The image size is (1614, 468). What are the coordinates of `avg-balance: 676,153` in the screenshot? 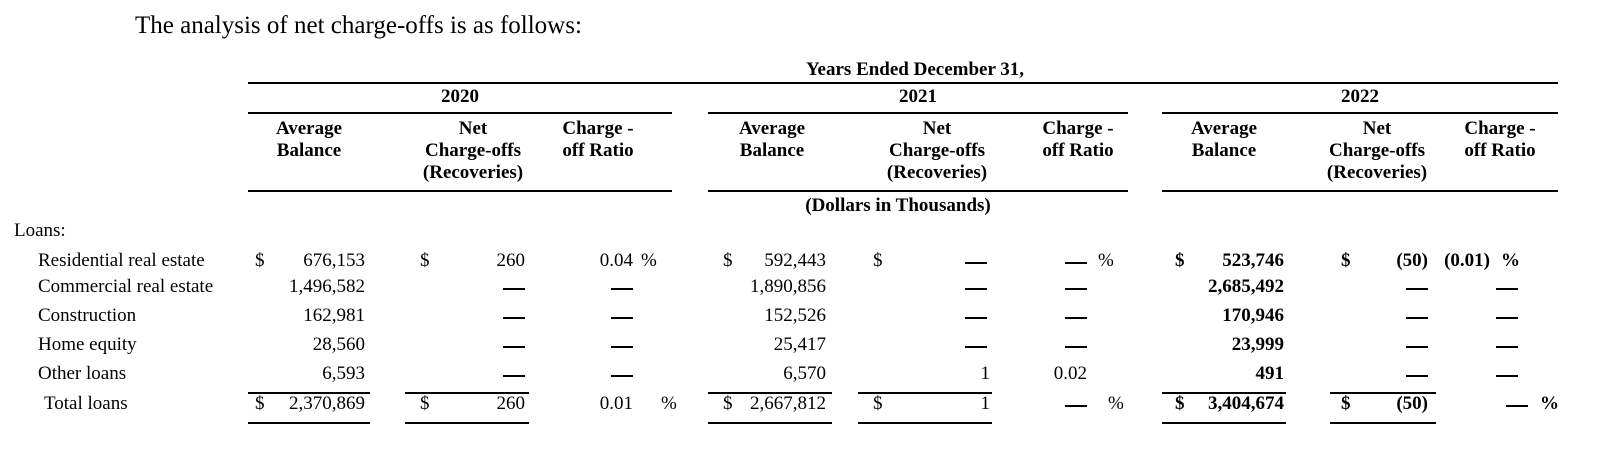 It's located at (334, 260).